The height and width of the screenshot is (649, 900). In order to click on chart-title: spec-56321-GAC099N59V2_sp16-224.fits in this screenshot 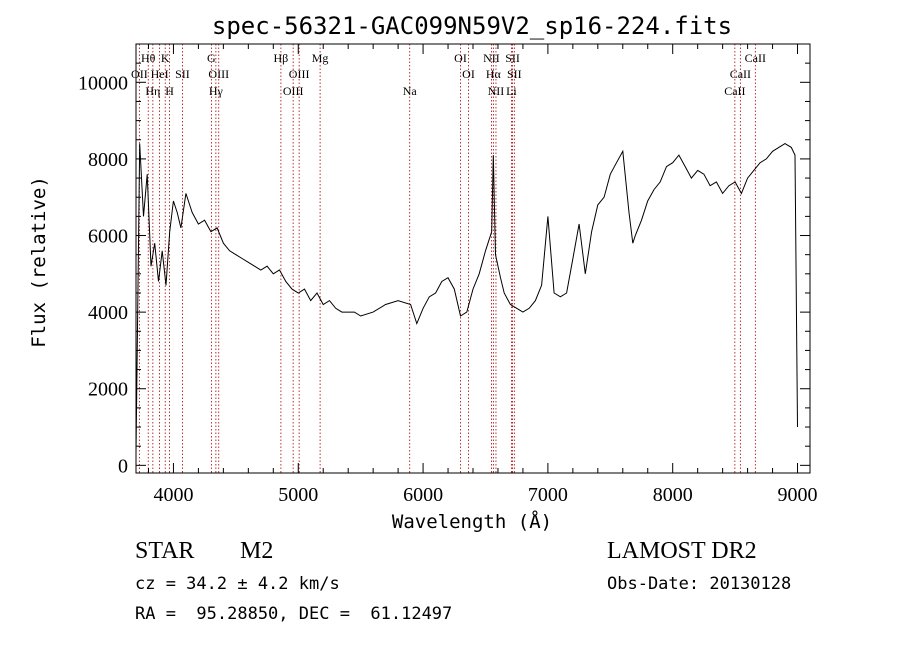, I will do `click(472, 26)`.